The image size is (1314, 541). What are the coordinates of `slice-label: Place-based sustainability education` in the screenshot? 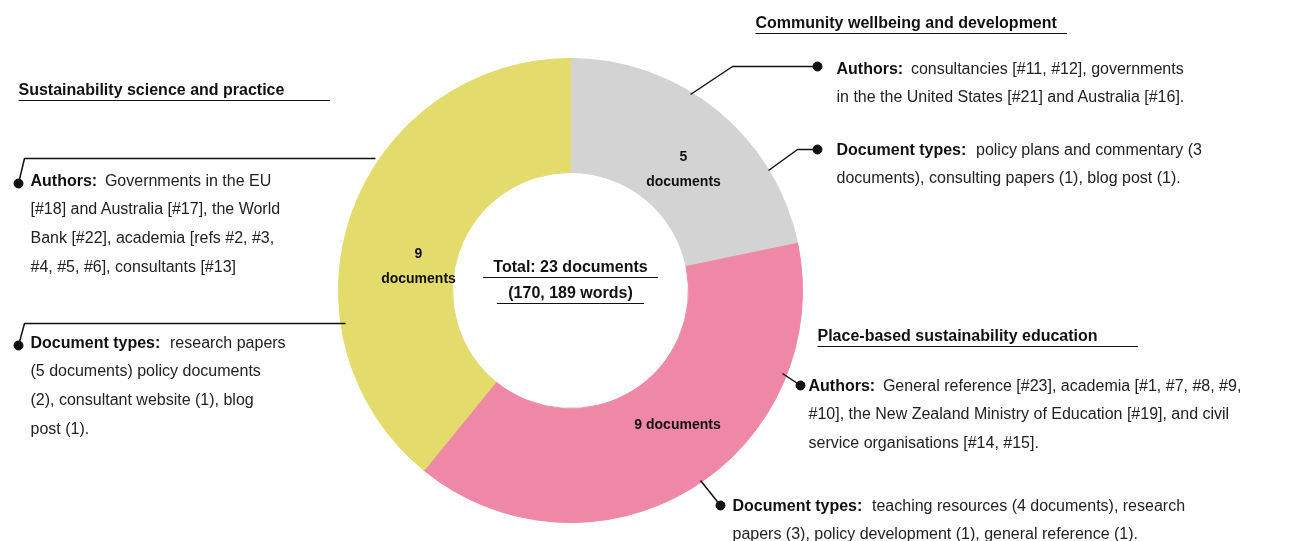 It's located at (957, 335).